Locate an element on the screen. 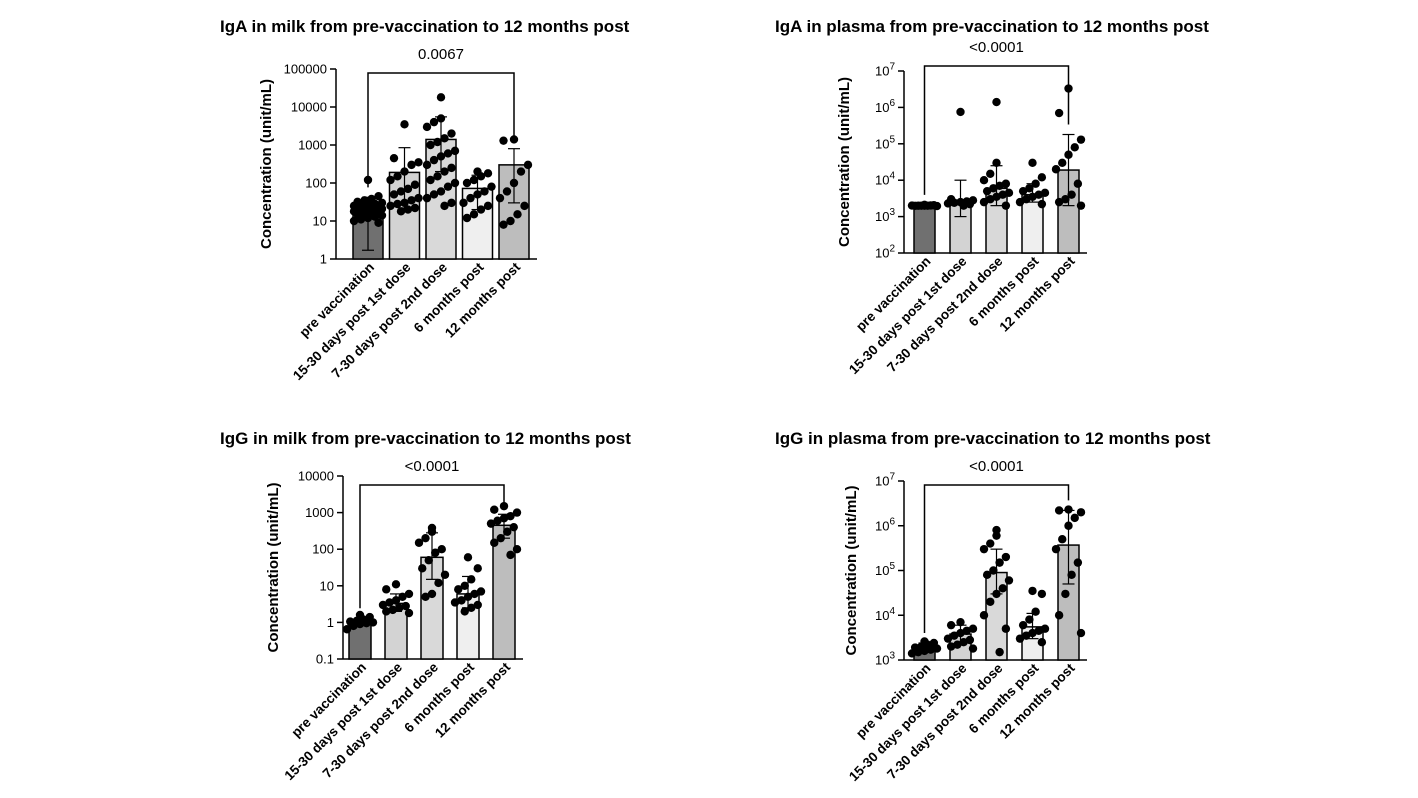 The height and width of the screenshot is (798, 1418). significance-label: <0.0001 is located at coordinates (996, 466).